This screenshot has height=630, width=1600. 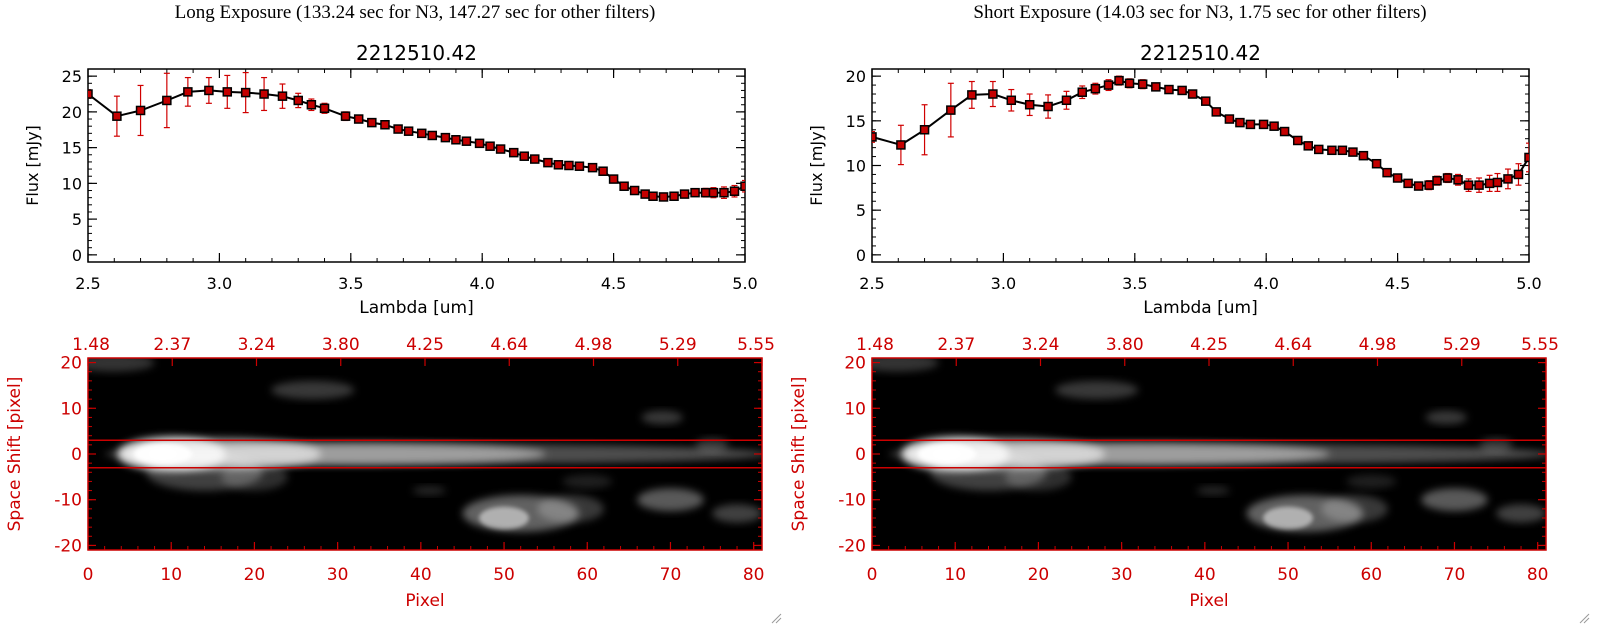 I want to click on top-axis-label: 3.80, so click(x=341, y=345).